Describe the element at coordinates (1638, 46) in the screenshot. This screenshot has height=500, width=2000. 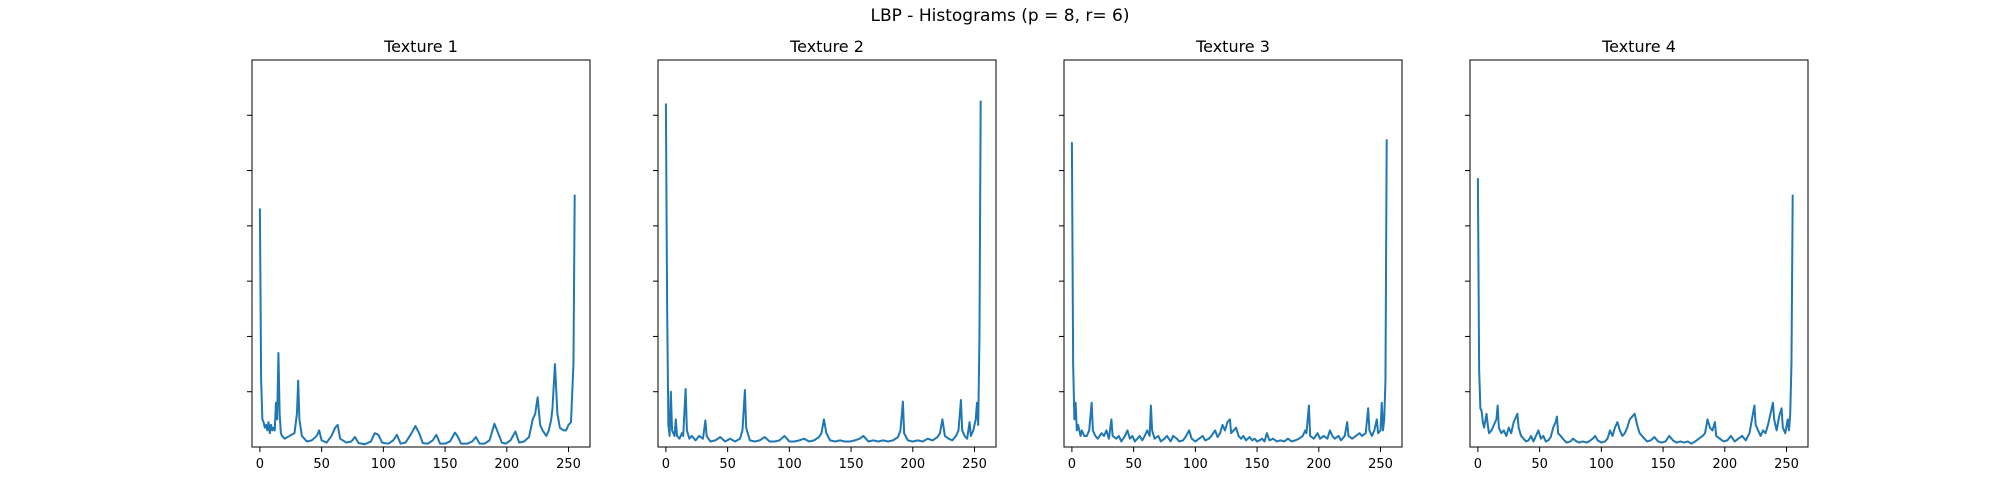
I see `subplot-title: Texture 4` at that location.